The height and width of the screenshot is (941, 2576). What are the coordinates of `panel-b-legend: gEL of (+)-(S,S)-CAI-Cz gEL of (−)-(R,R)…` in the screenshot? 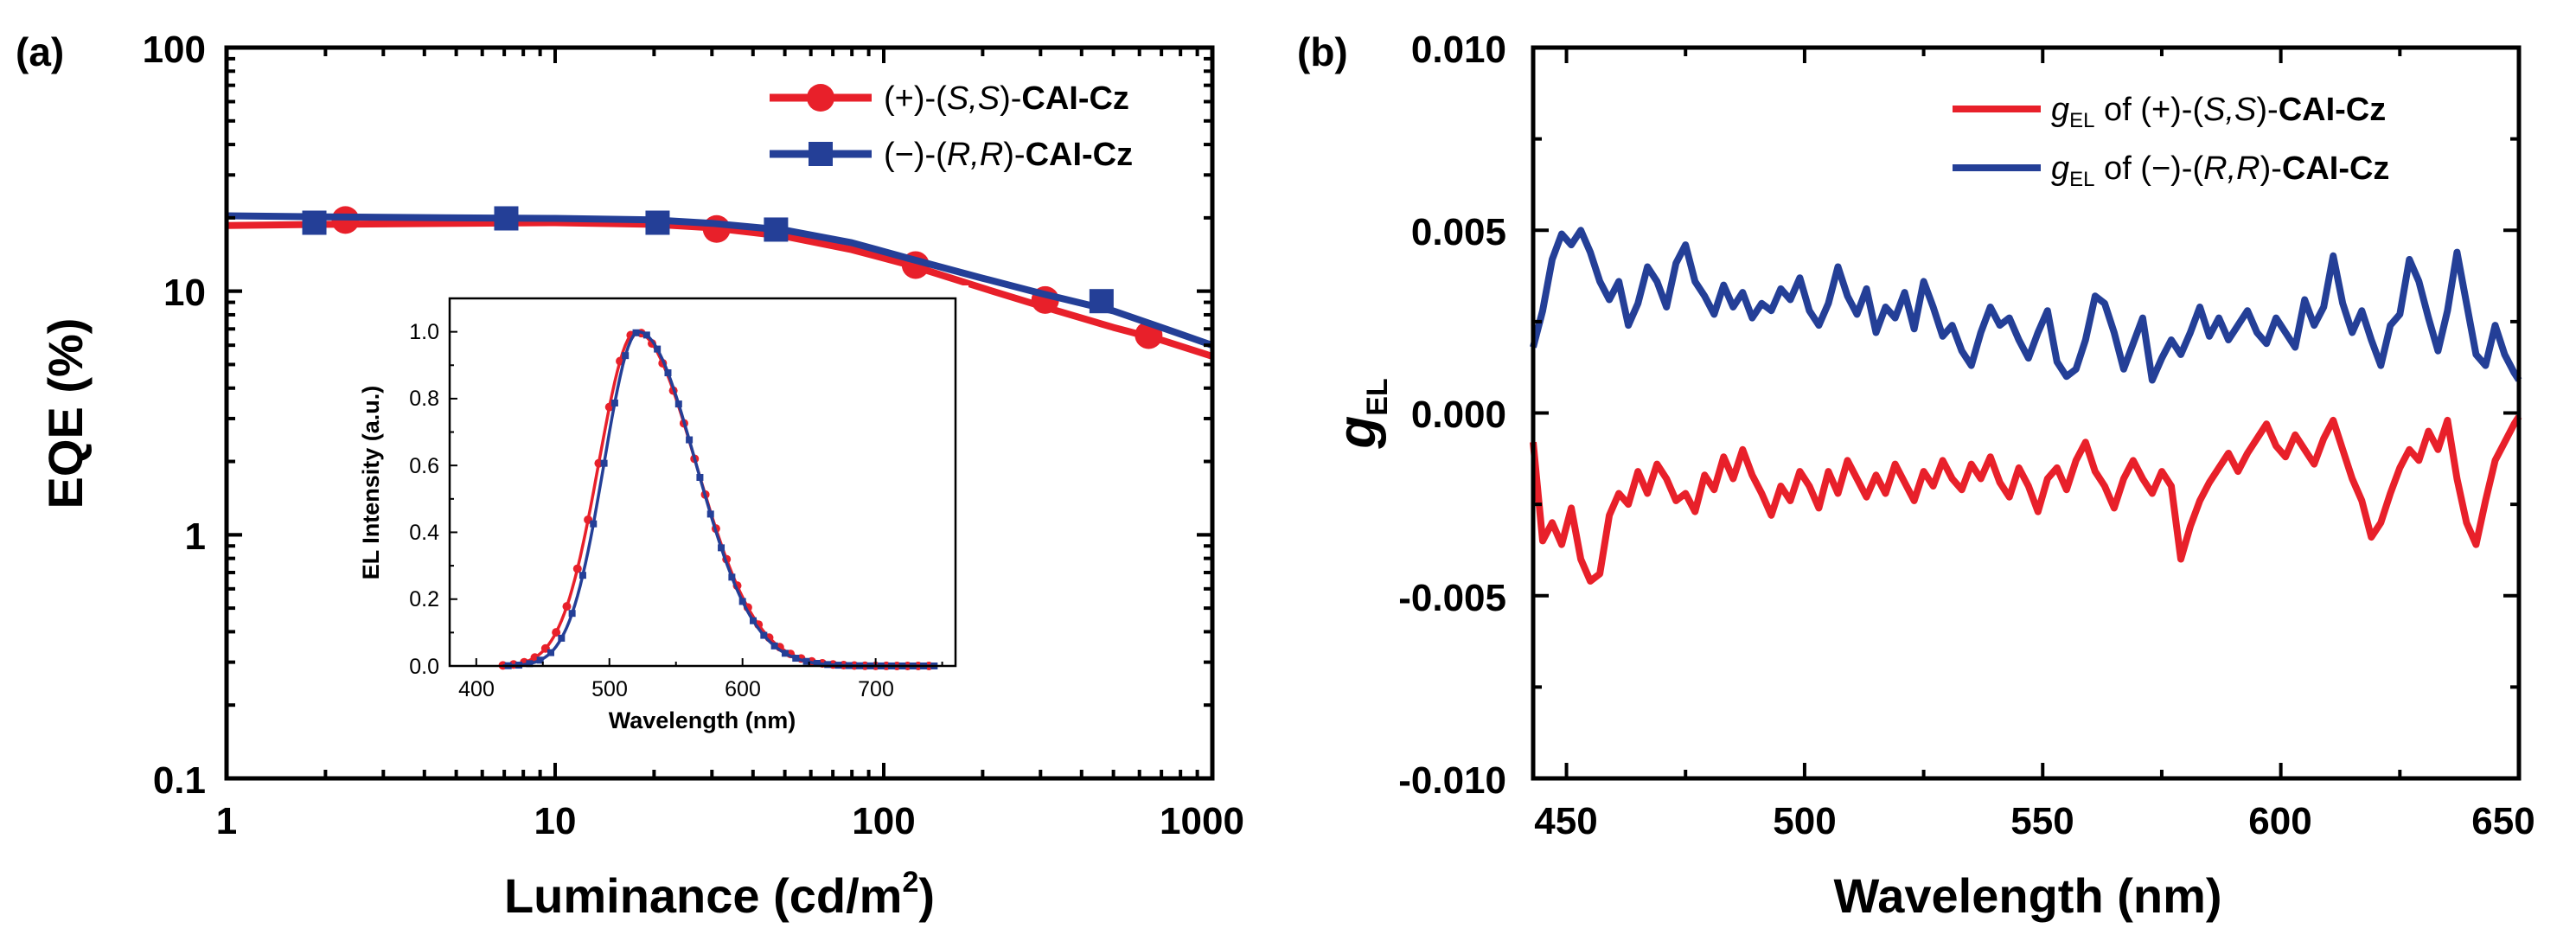 It's located at (2171, 141).